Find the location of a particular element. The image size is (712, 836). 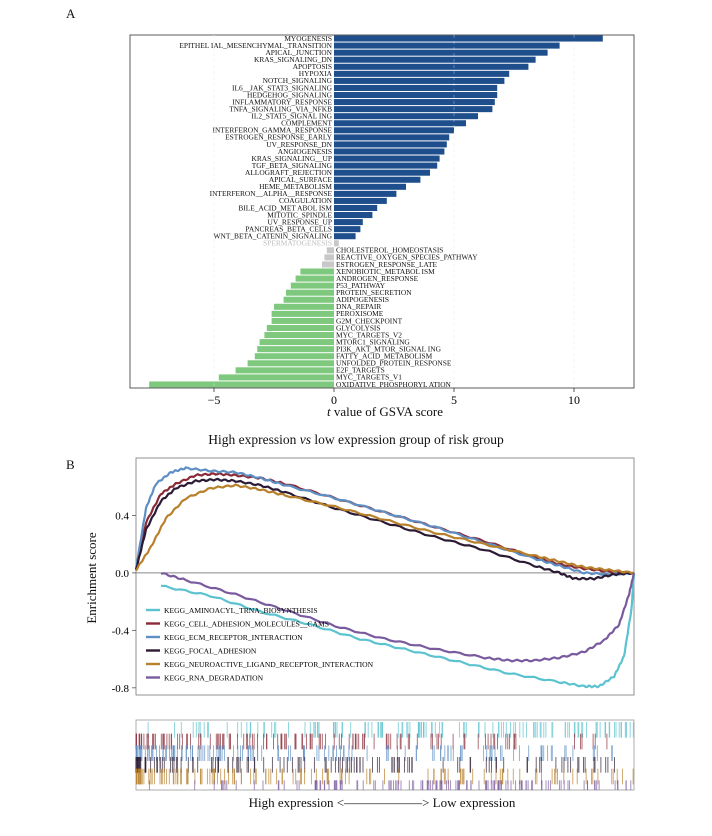

barcode-frame is located at coordinates (385, 755).